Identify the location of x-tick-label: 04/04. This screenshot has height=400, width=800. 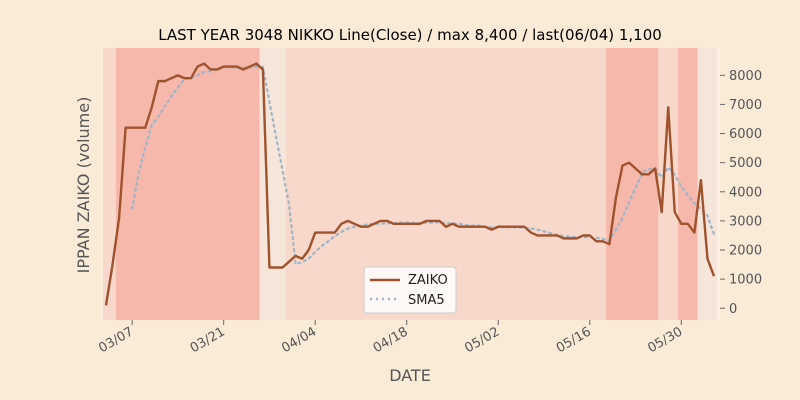
(299, 340).